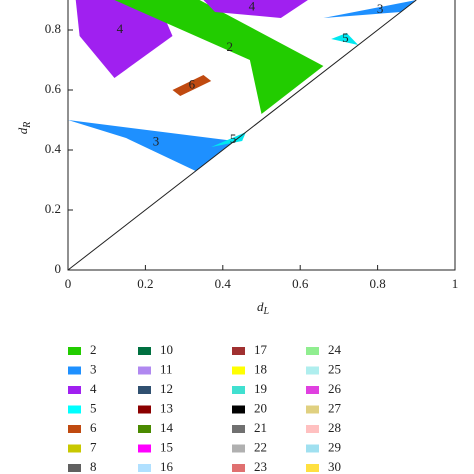  What do you see at coordinates (260, 368) in the screenshot?
I see `legend-label: 18` at bounding box center [260, 368].